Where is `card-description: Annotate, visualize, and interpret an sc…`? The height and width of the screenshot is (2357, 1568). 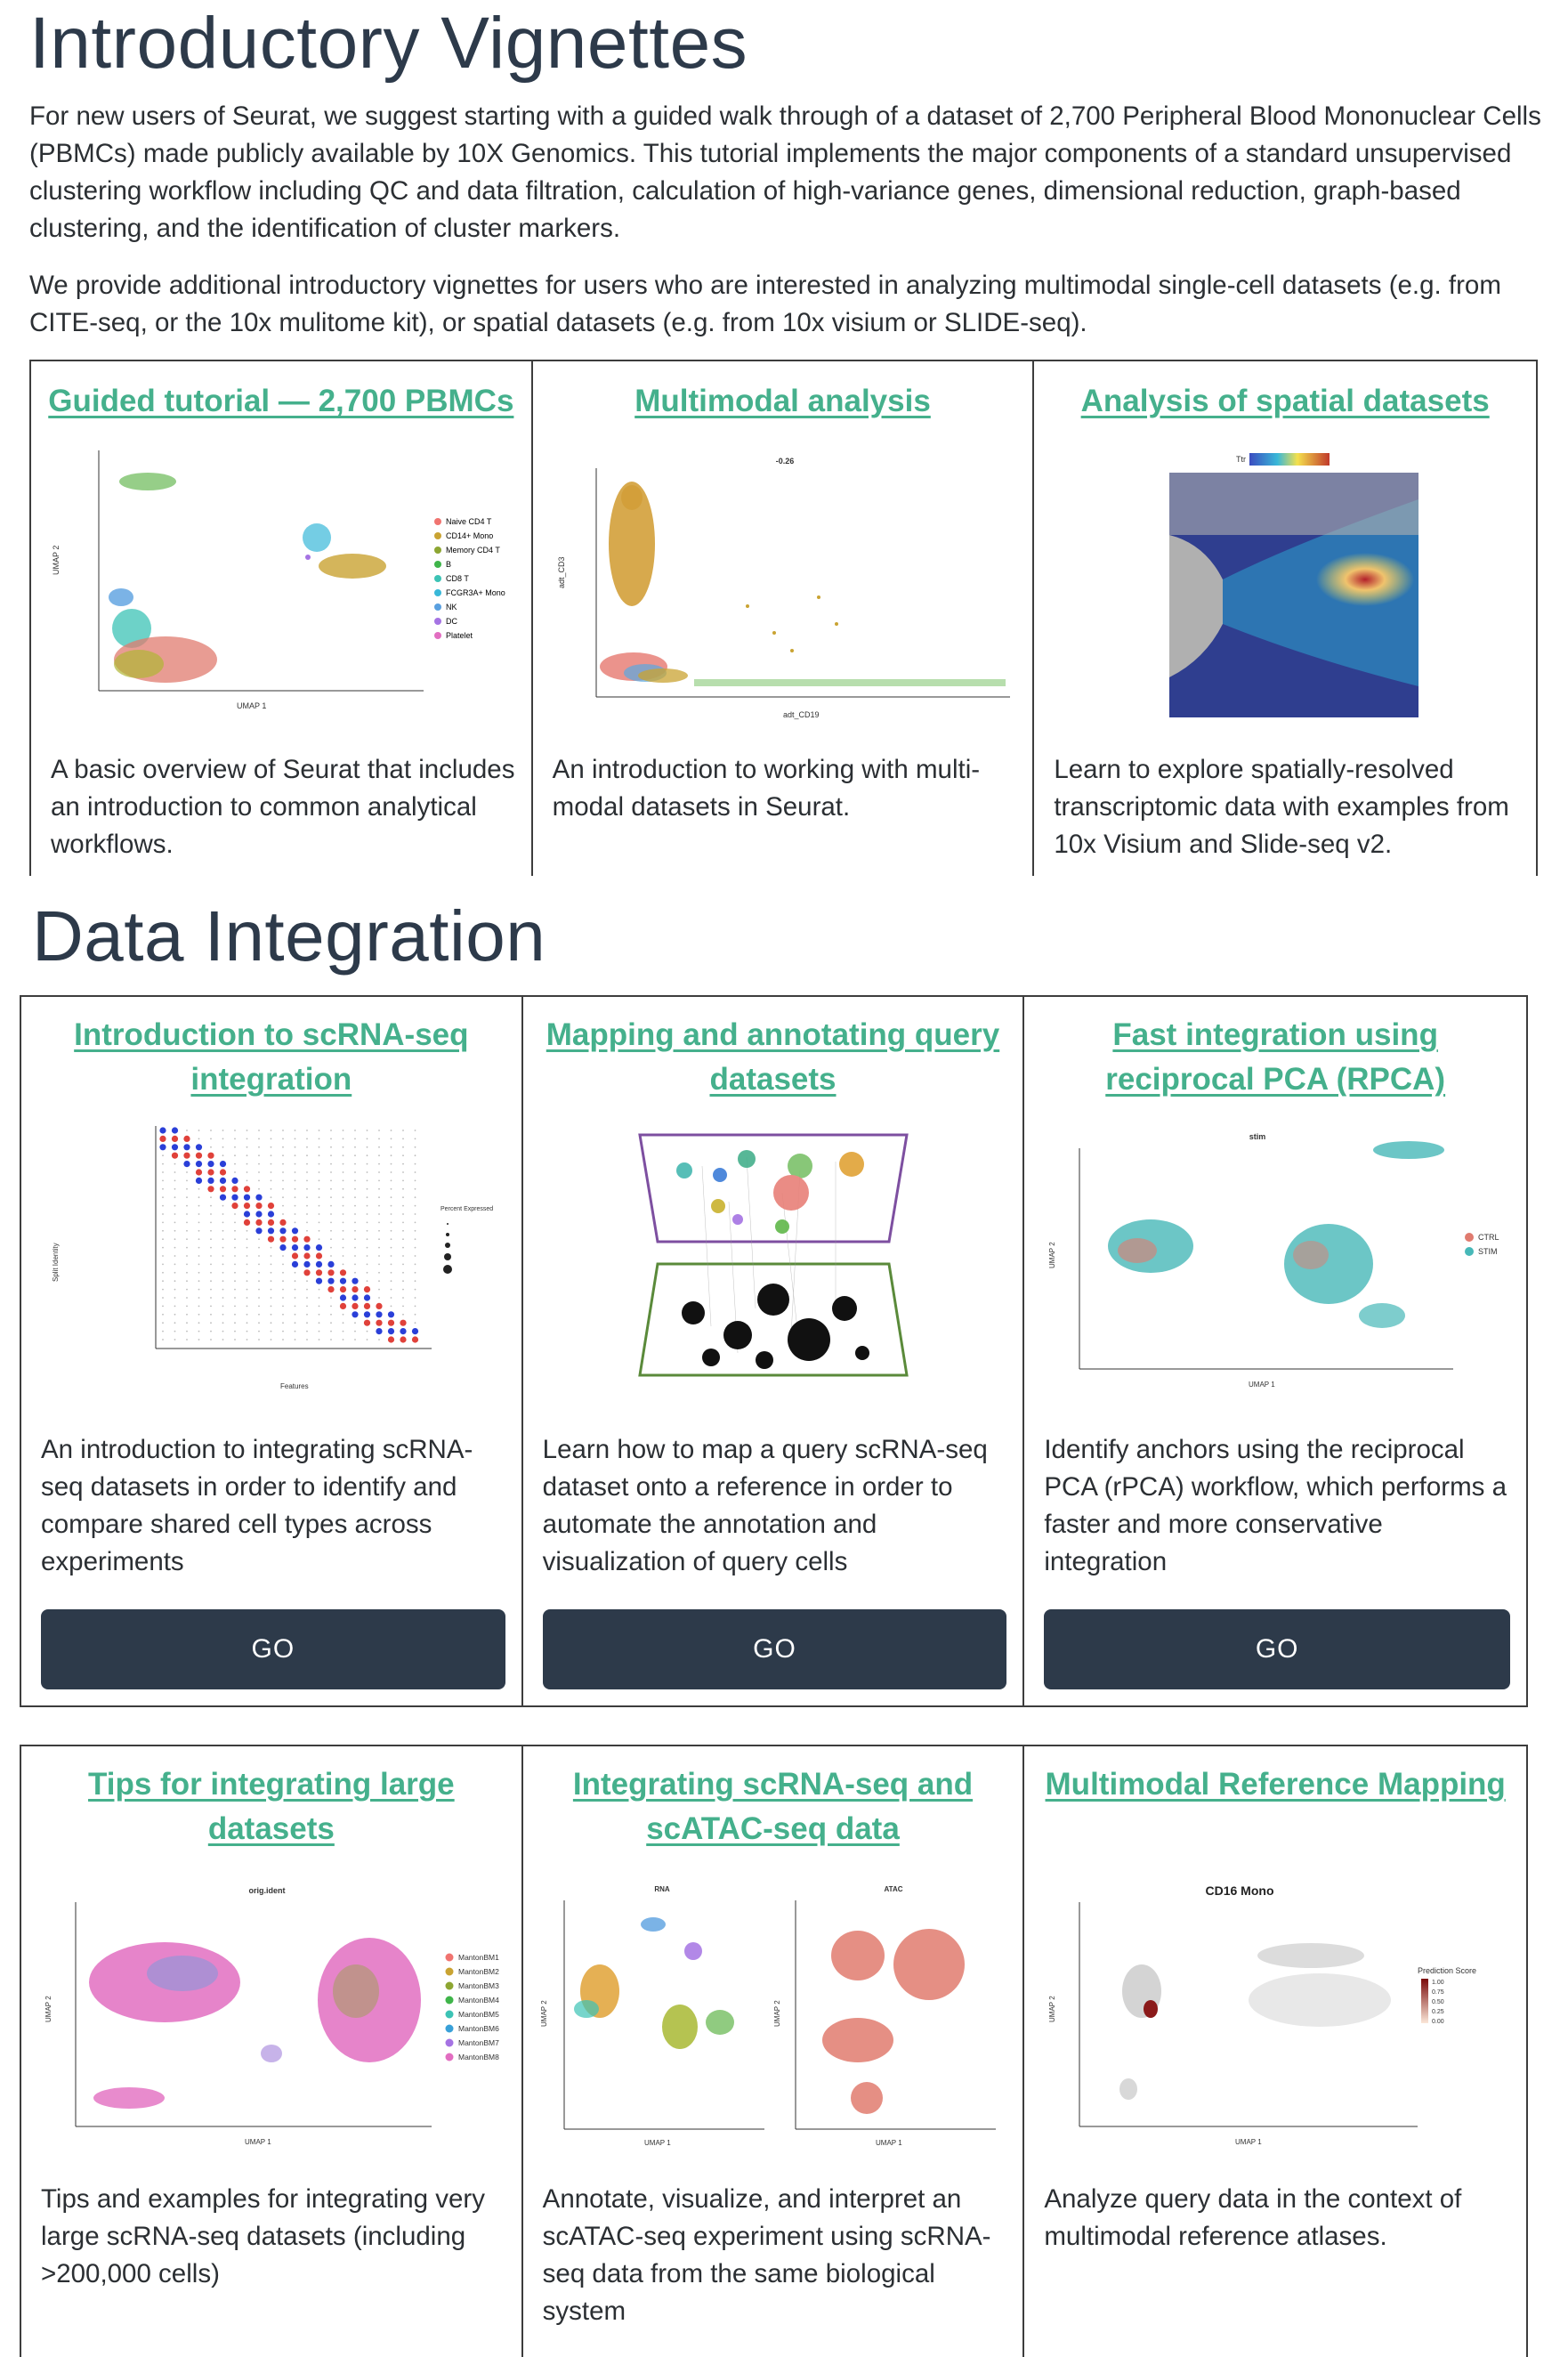
card-description: Annotate, visualize, and interpret an sc… is located at coordinates (766, 2255).